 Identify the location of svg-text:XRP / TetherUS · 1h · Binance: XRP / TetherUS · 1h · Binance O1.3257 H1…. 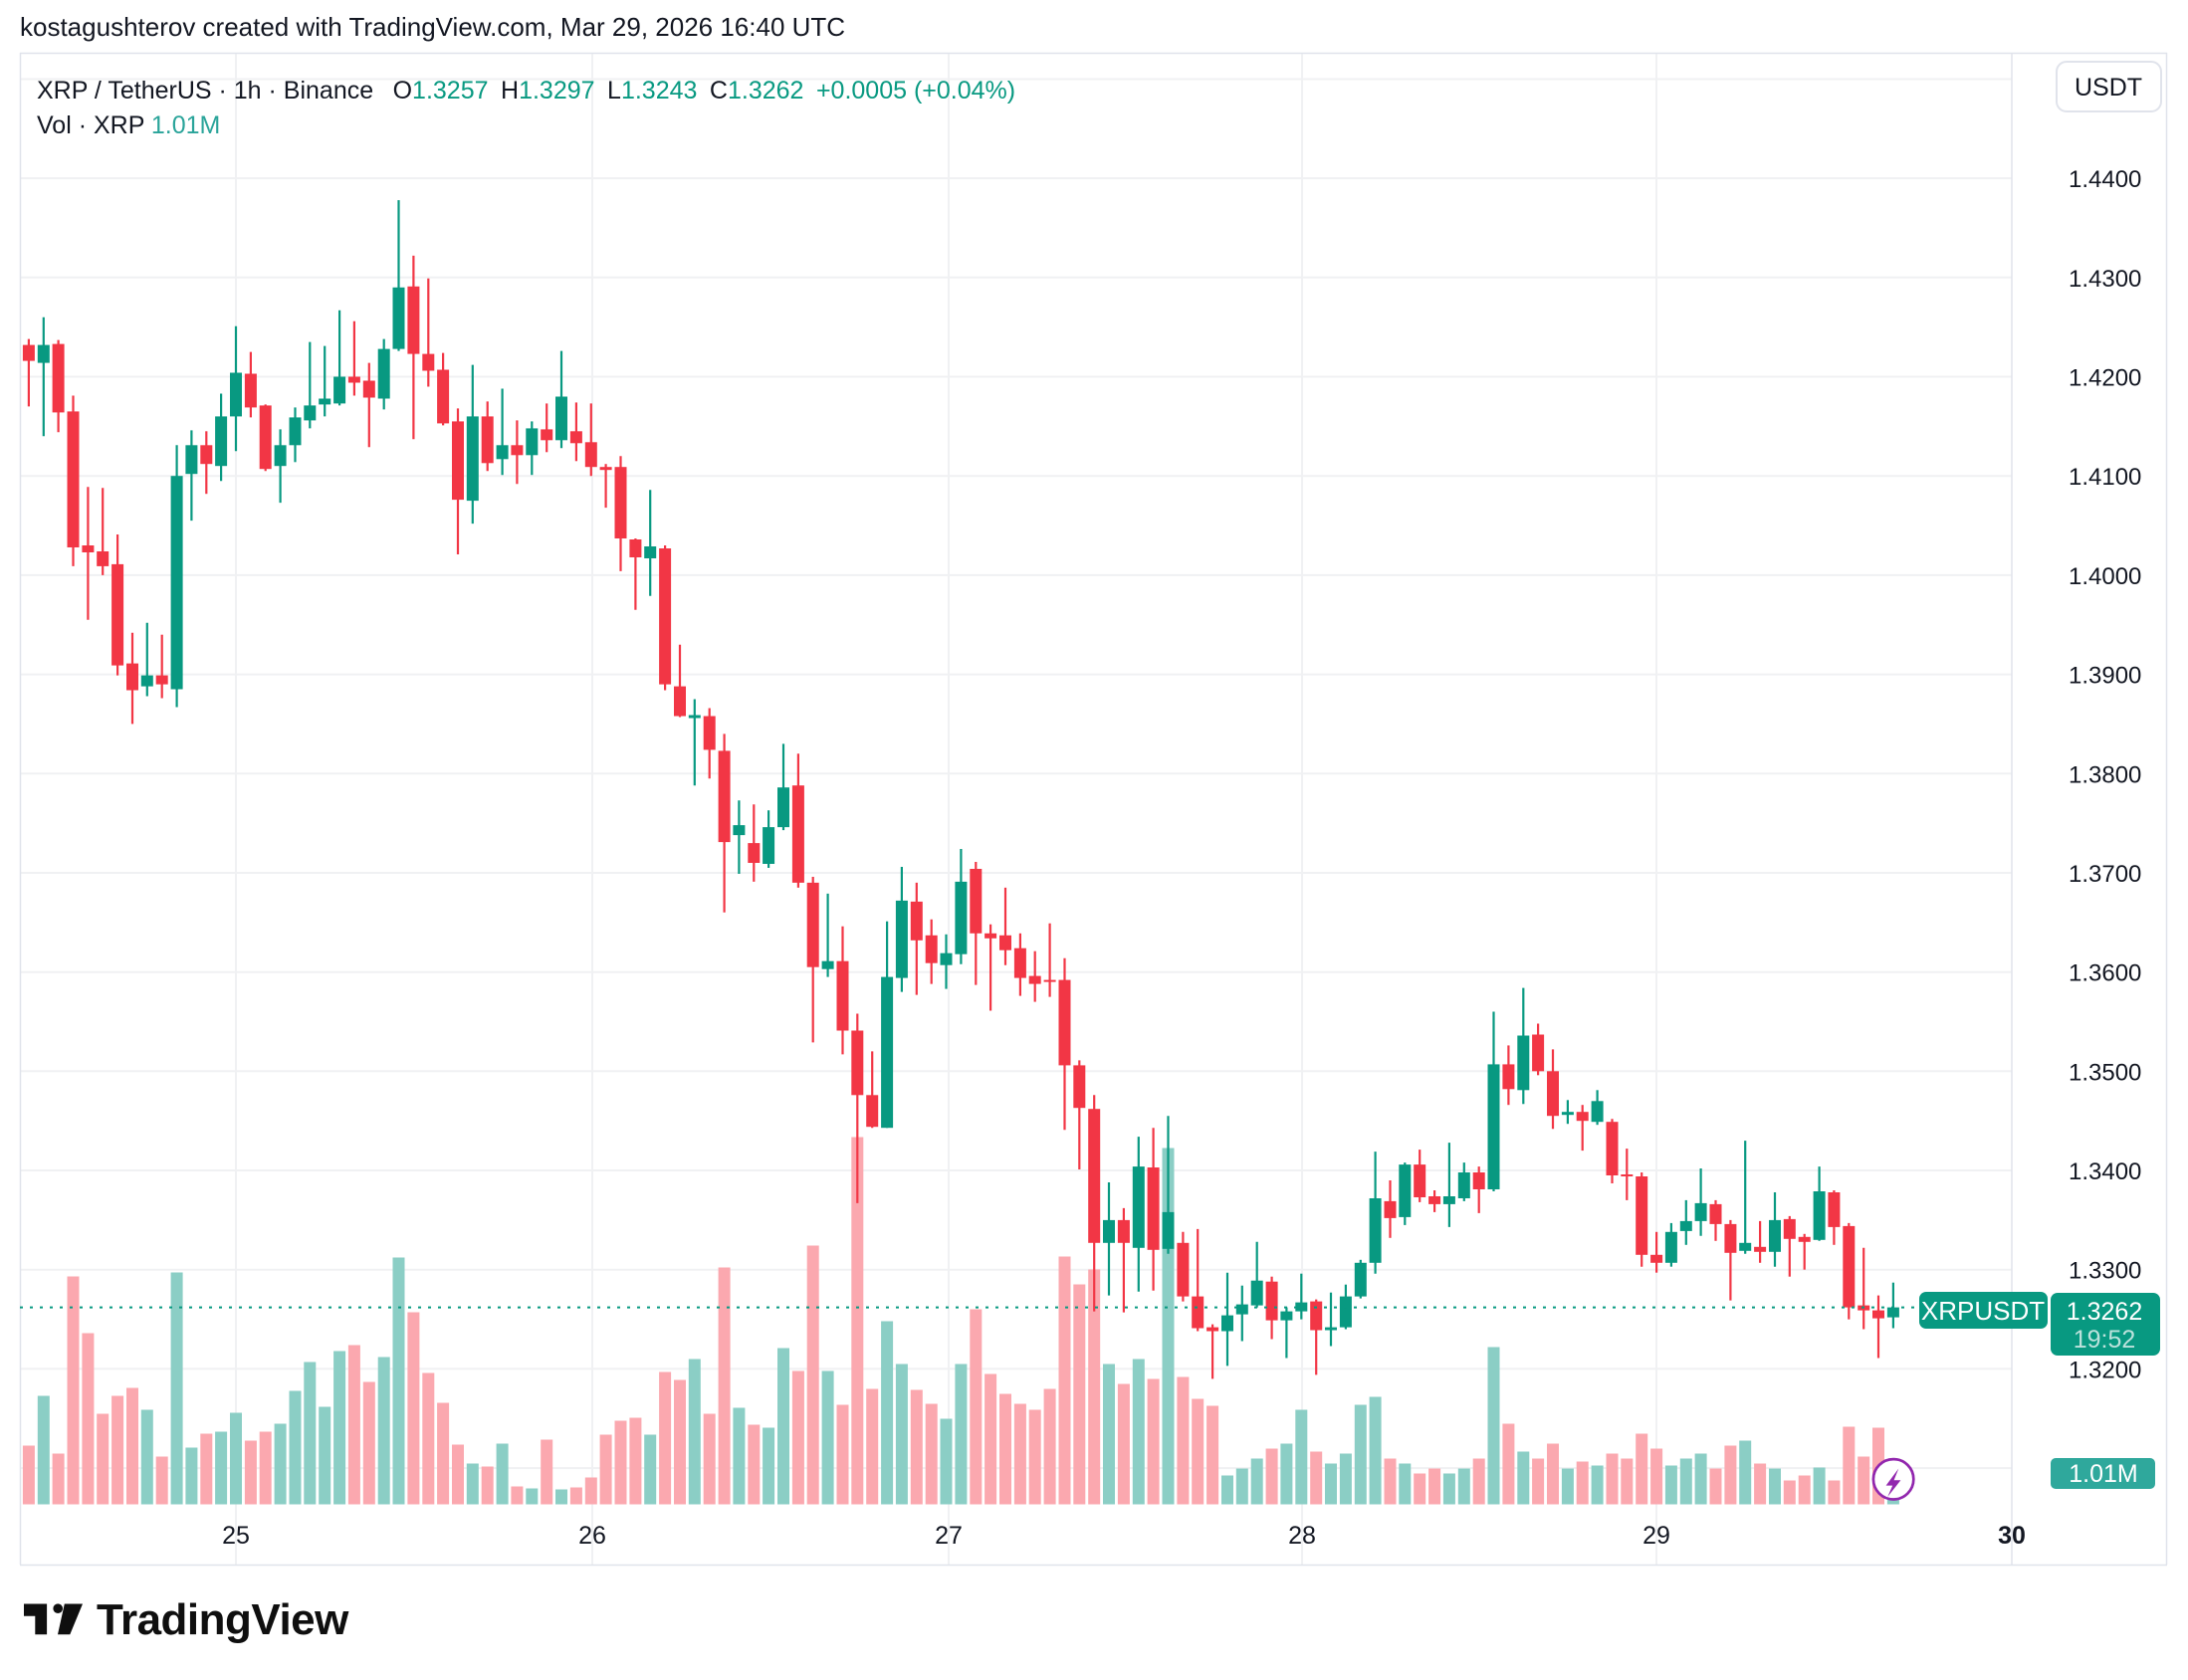
(526, 91).